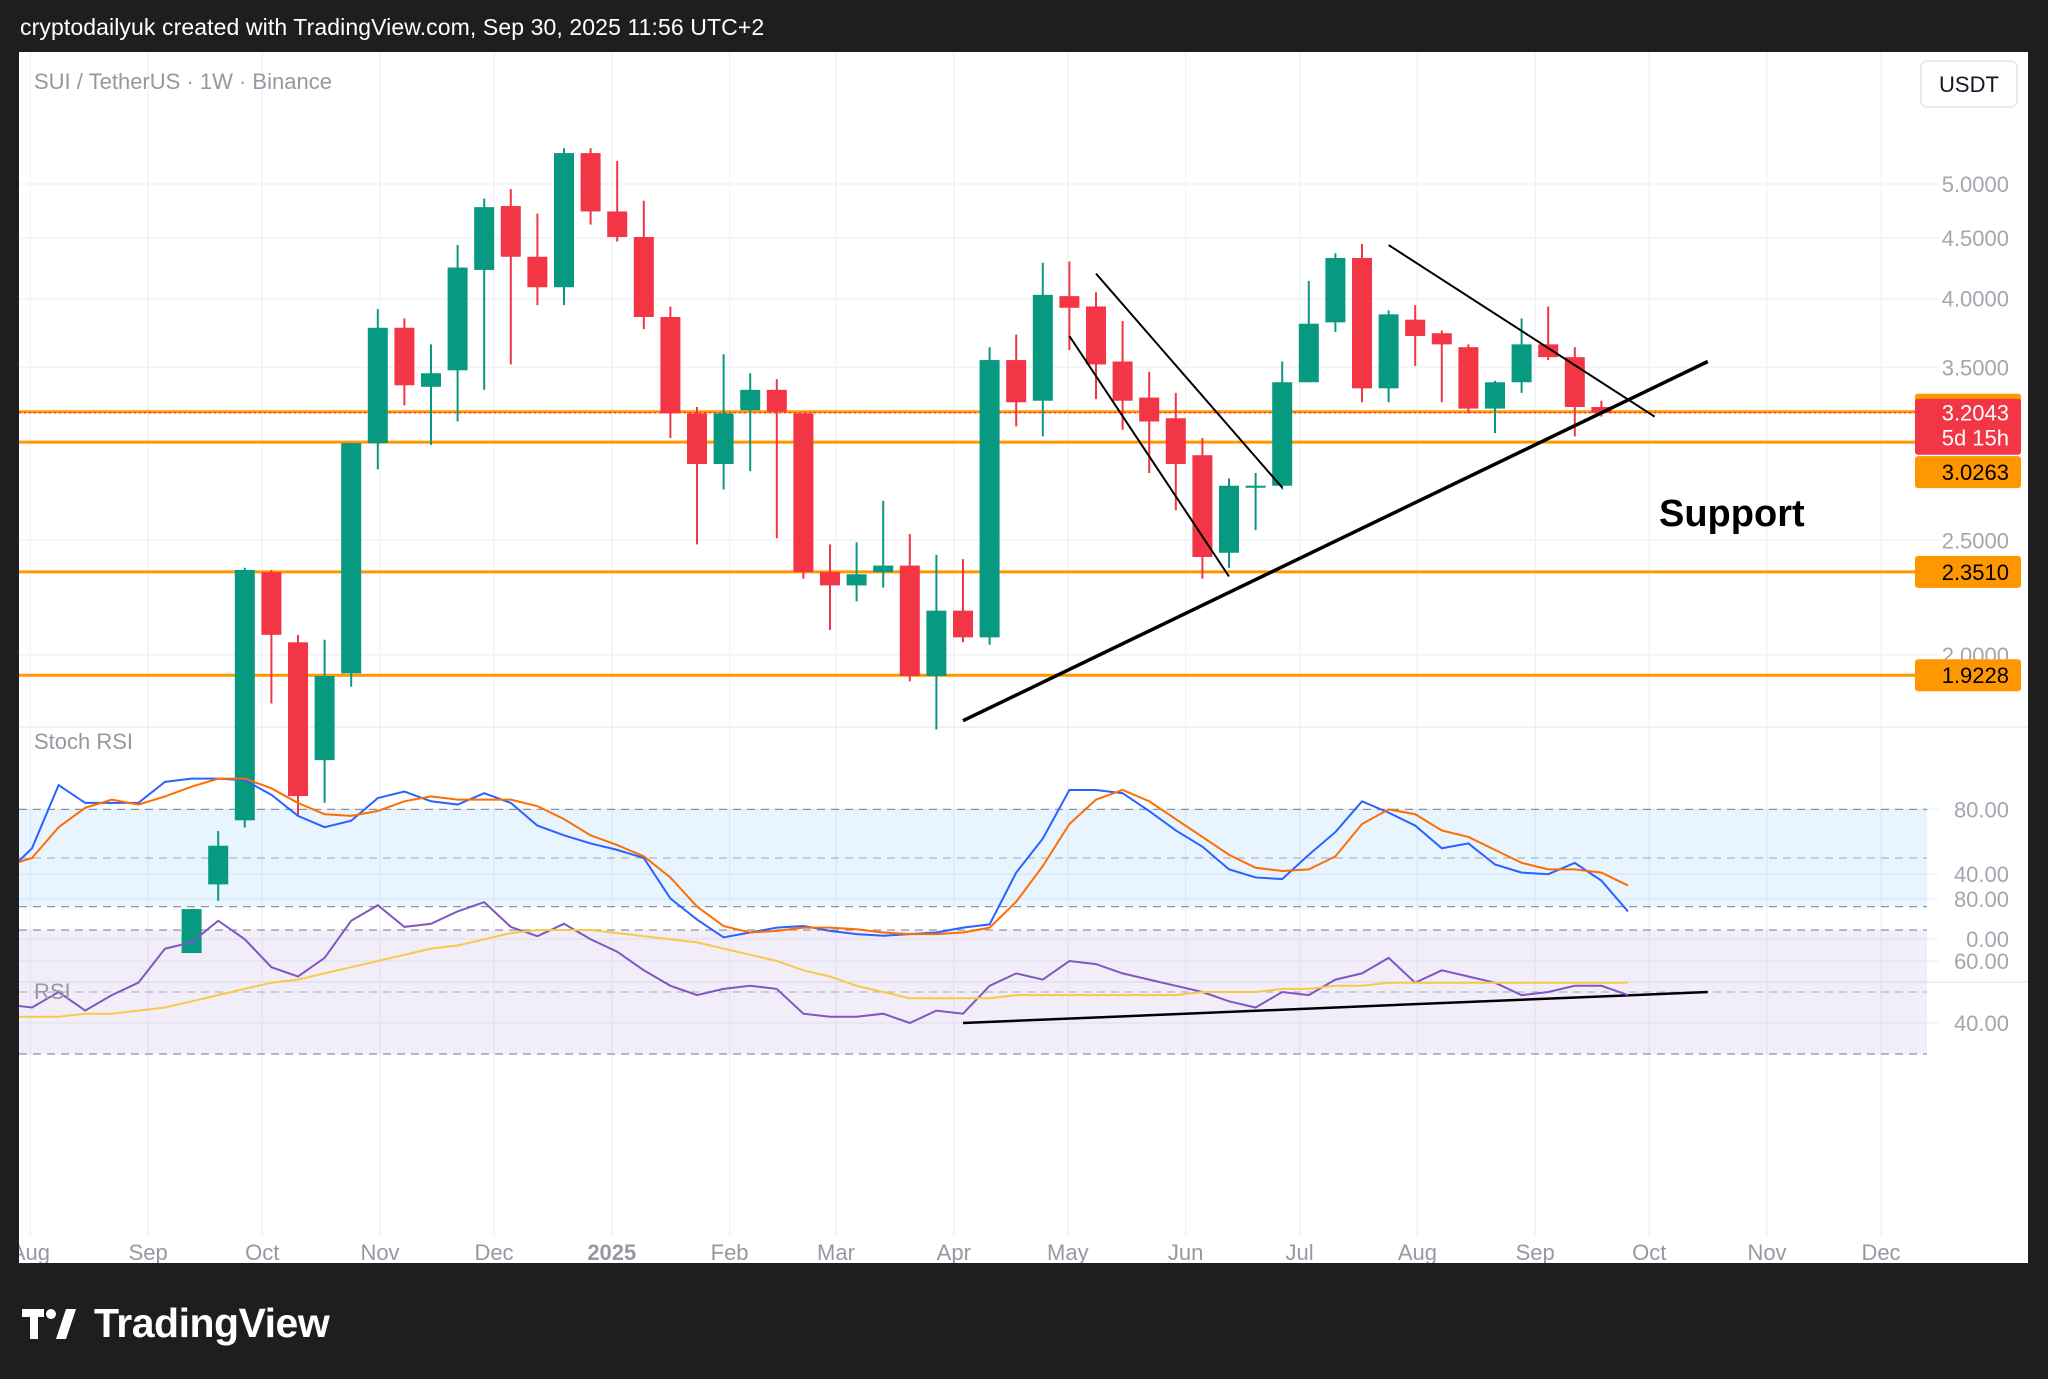 This screenshot has height=1379, width=2048. I want to click on x-tick-label: 2025, so click(611, 1251).